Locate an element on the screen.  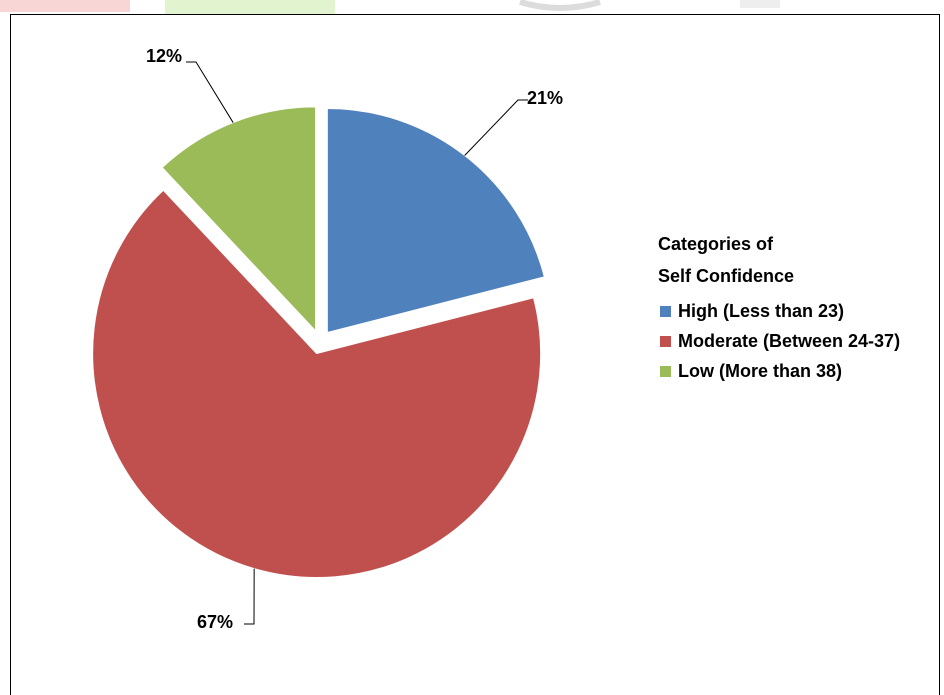
legend-label-low: Low (More than 38) is located at coordinates (760, 370).